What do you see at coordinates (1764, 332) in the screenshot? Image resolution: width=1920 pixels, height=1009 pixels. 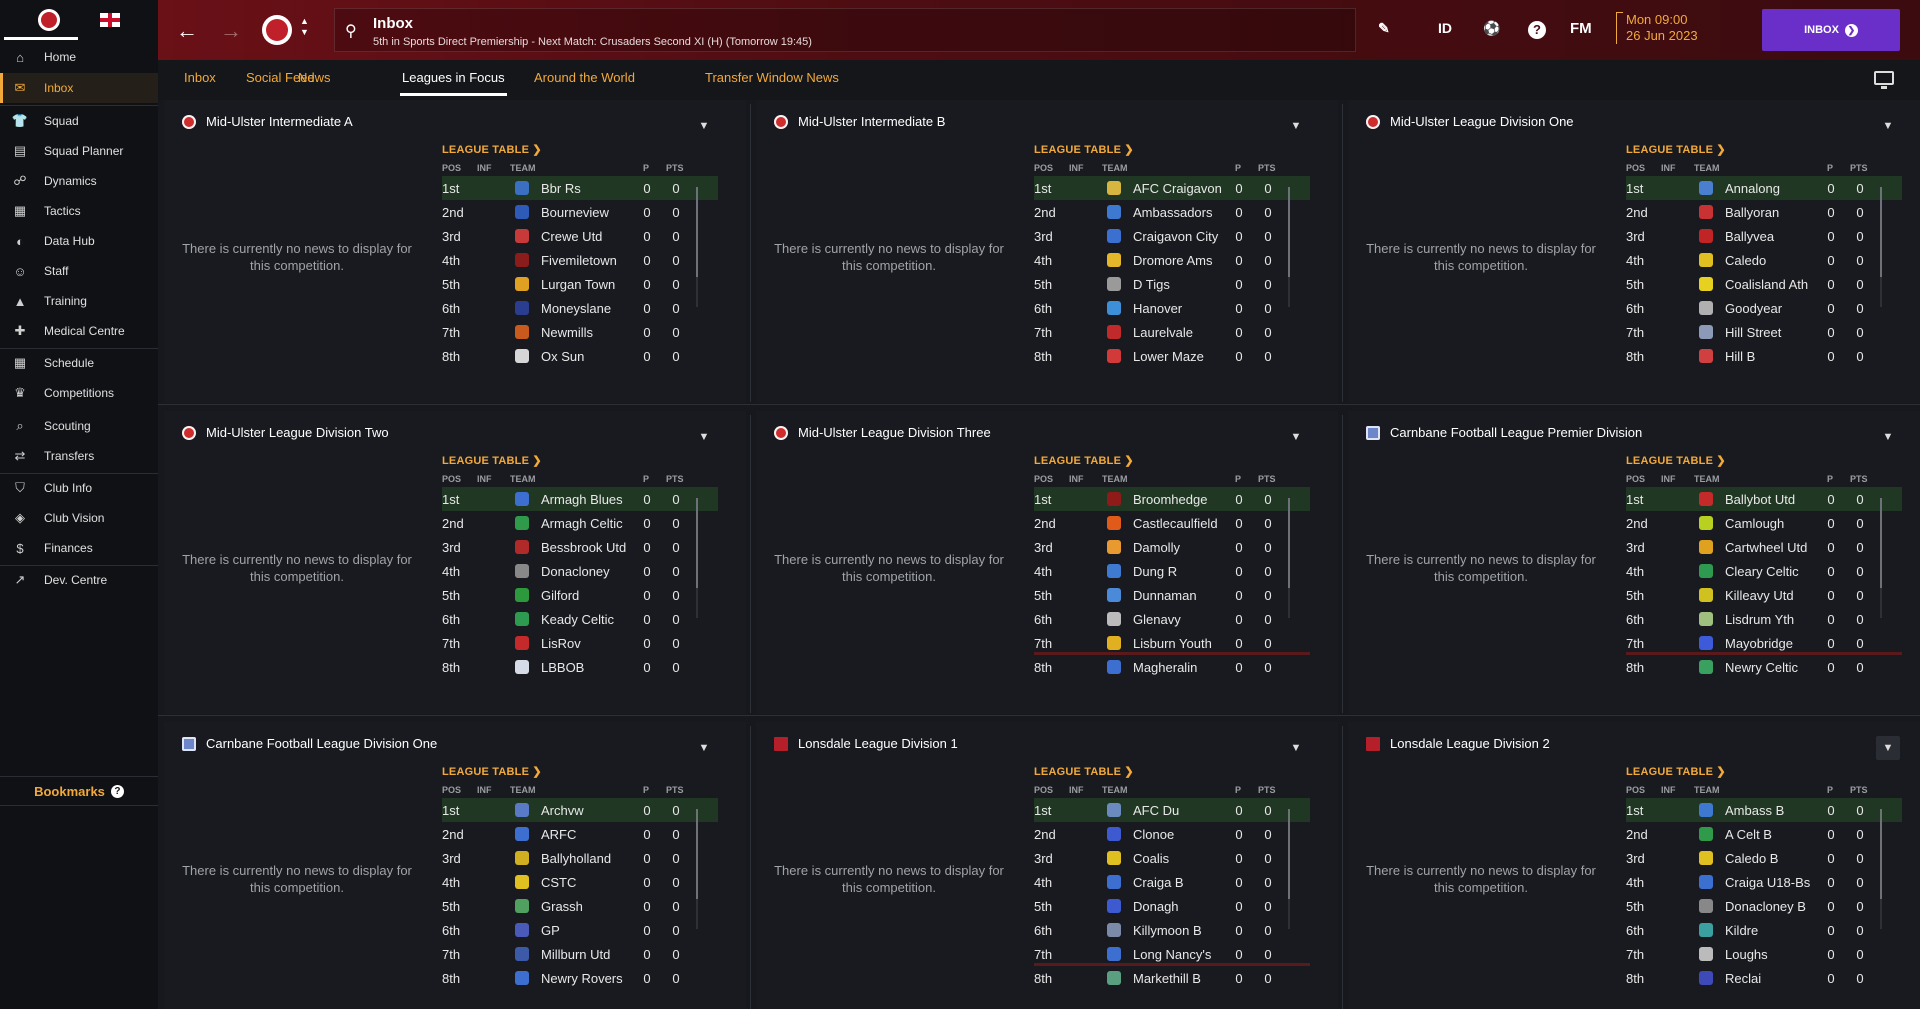 I see `table-row: 7th Hill Street 0 0` at bounding box center [1764, 332].